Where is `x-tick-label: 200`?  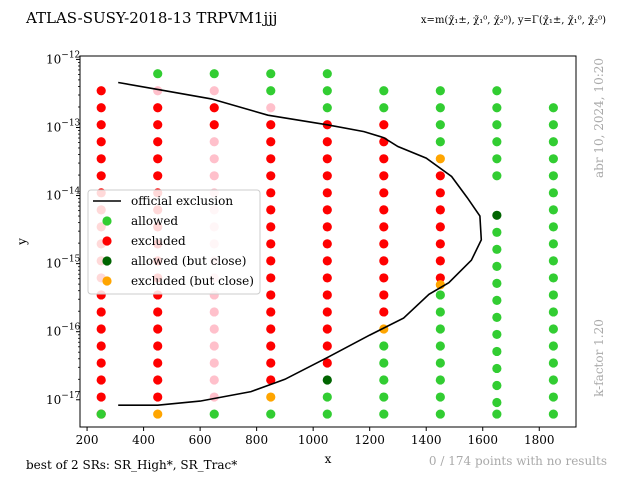 x-tick-label: 200 is located at coordinates (87, 440).